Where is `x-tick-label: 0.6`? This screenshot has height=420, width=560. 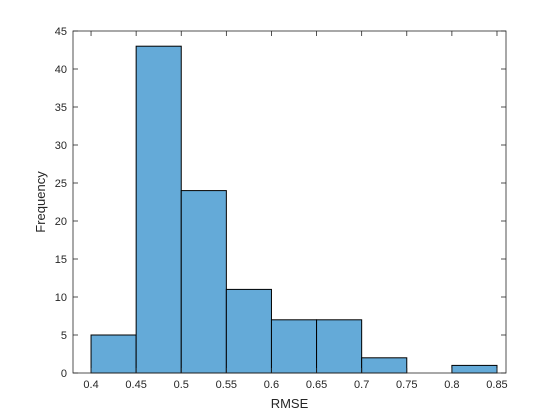 x-tick-label: 0.6 is located at coordinates (271, 385).